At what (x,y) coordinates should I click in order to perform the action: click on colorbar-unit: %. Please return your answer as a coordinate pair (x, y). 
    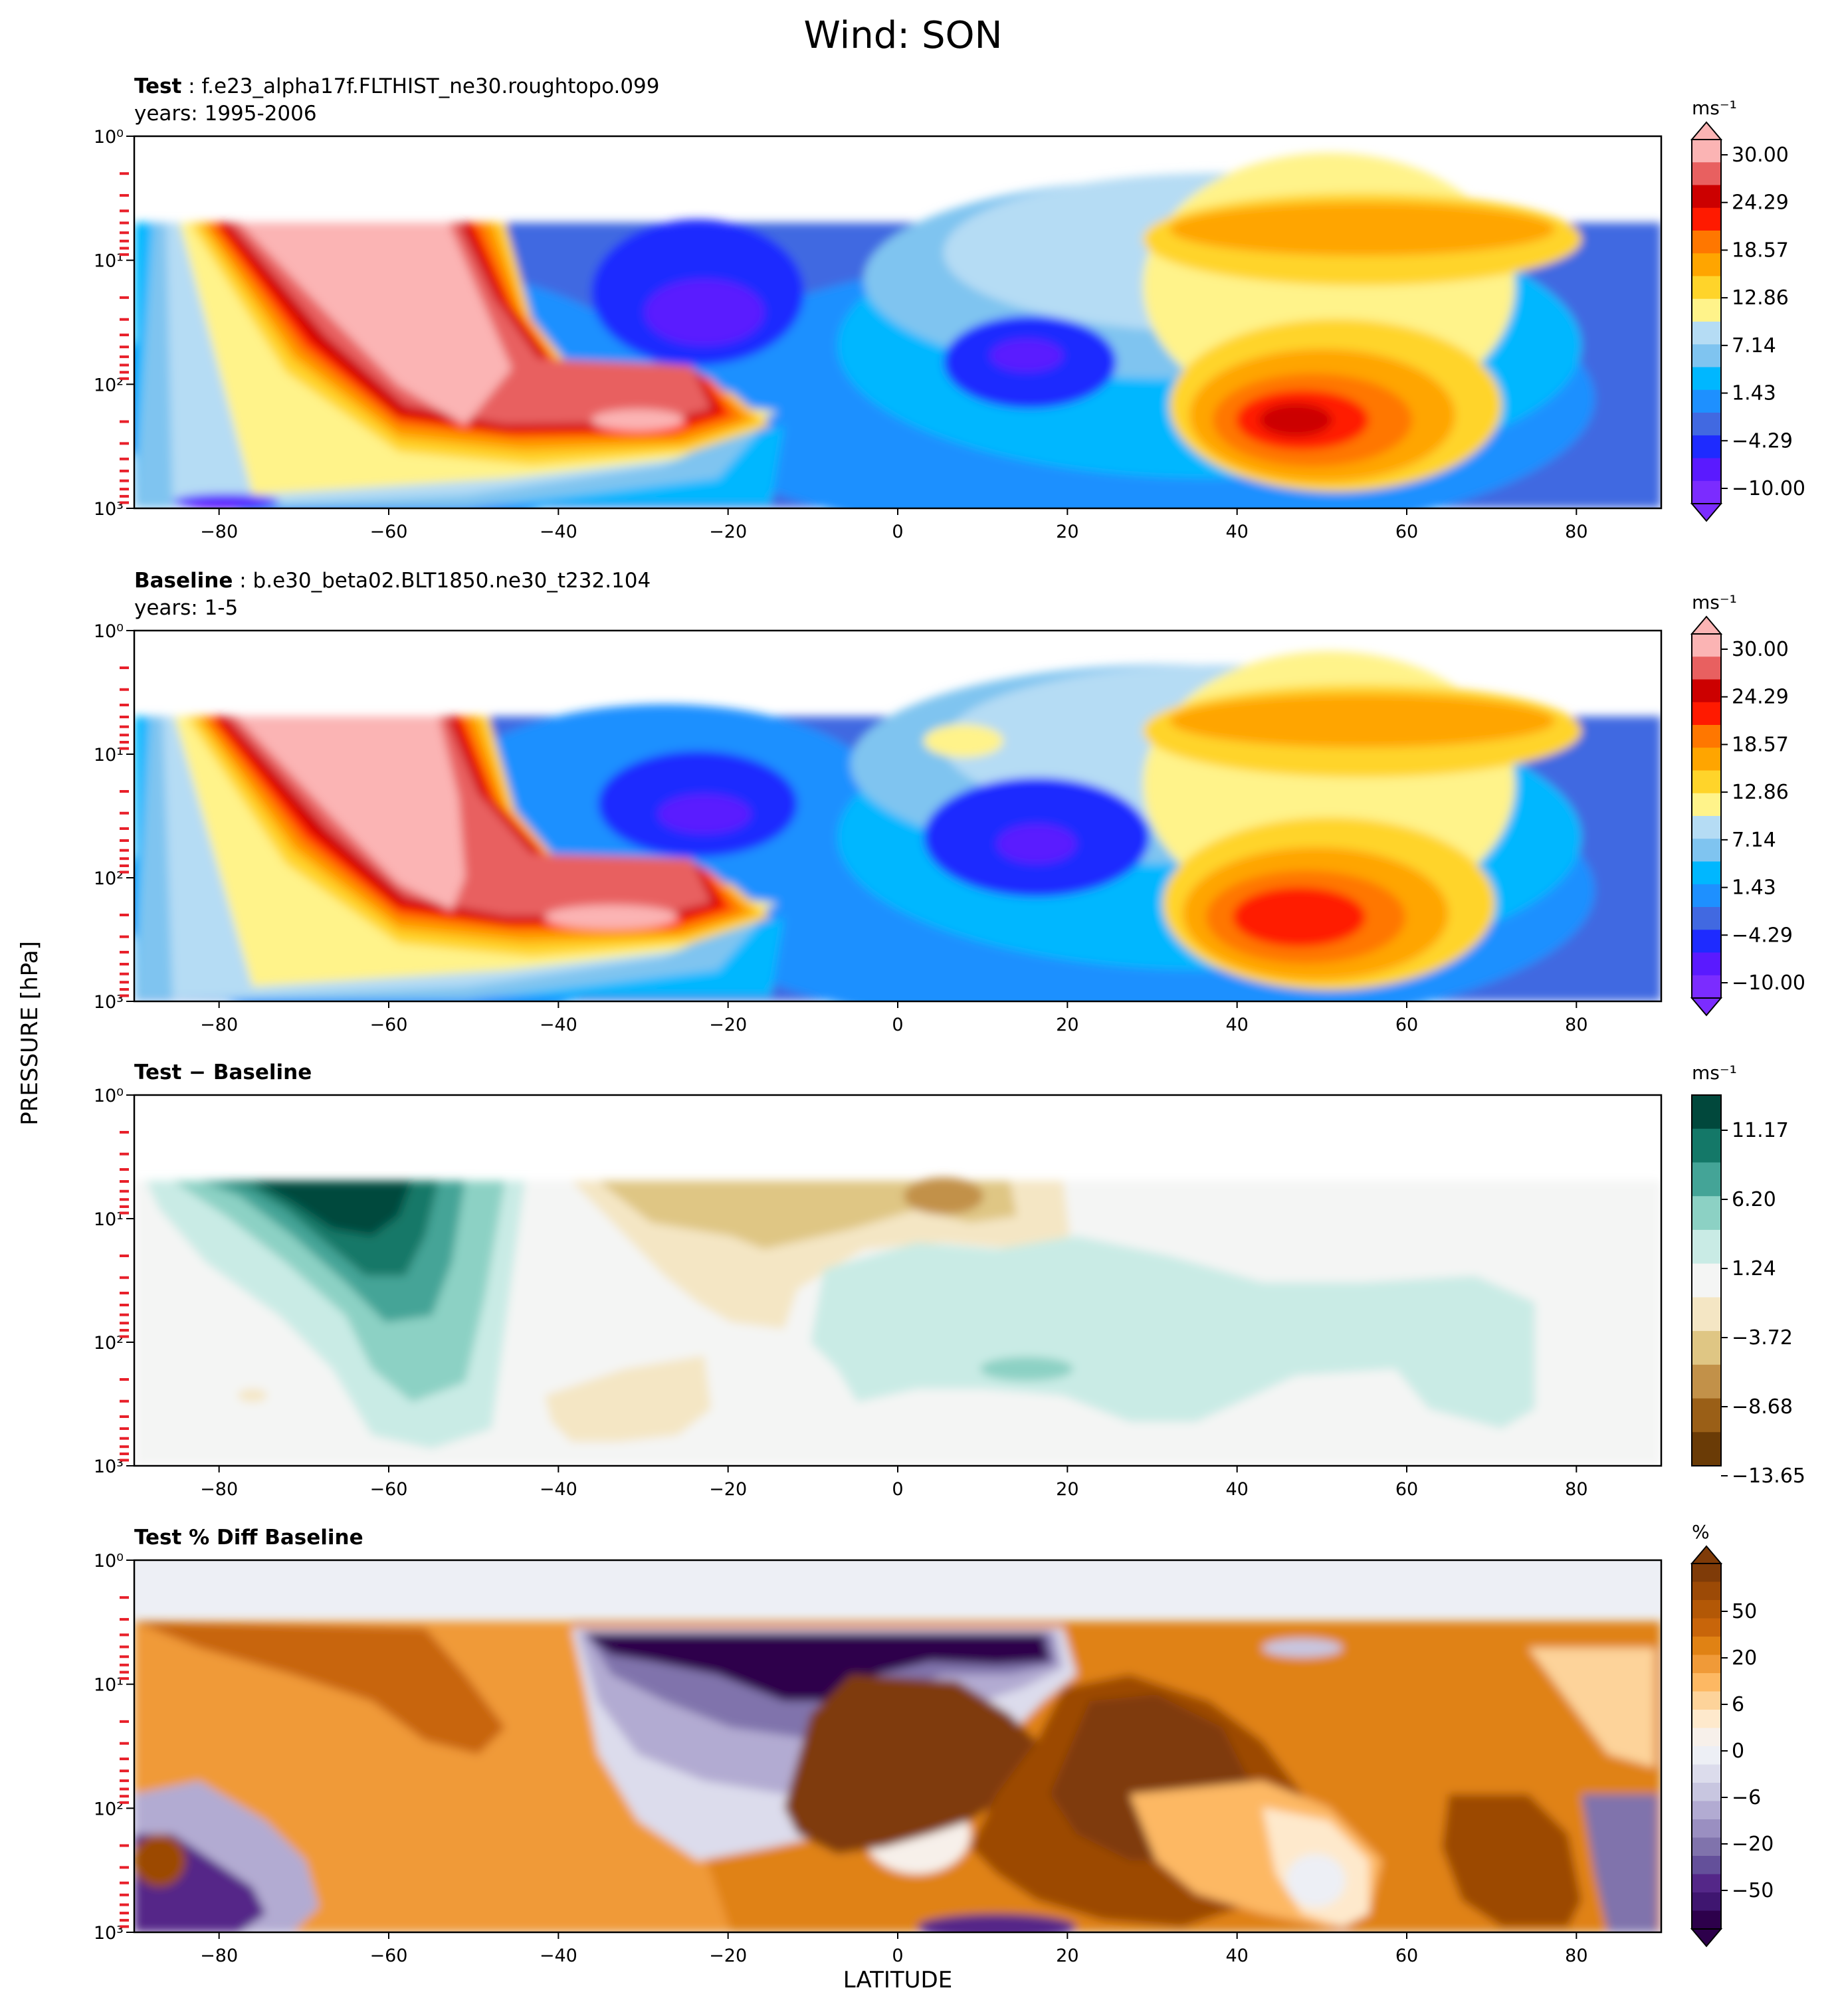
    Looking at the image, I should click on (1701, 1532).